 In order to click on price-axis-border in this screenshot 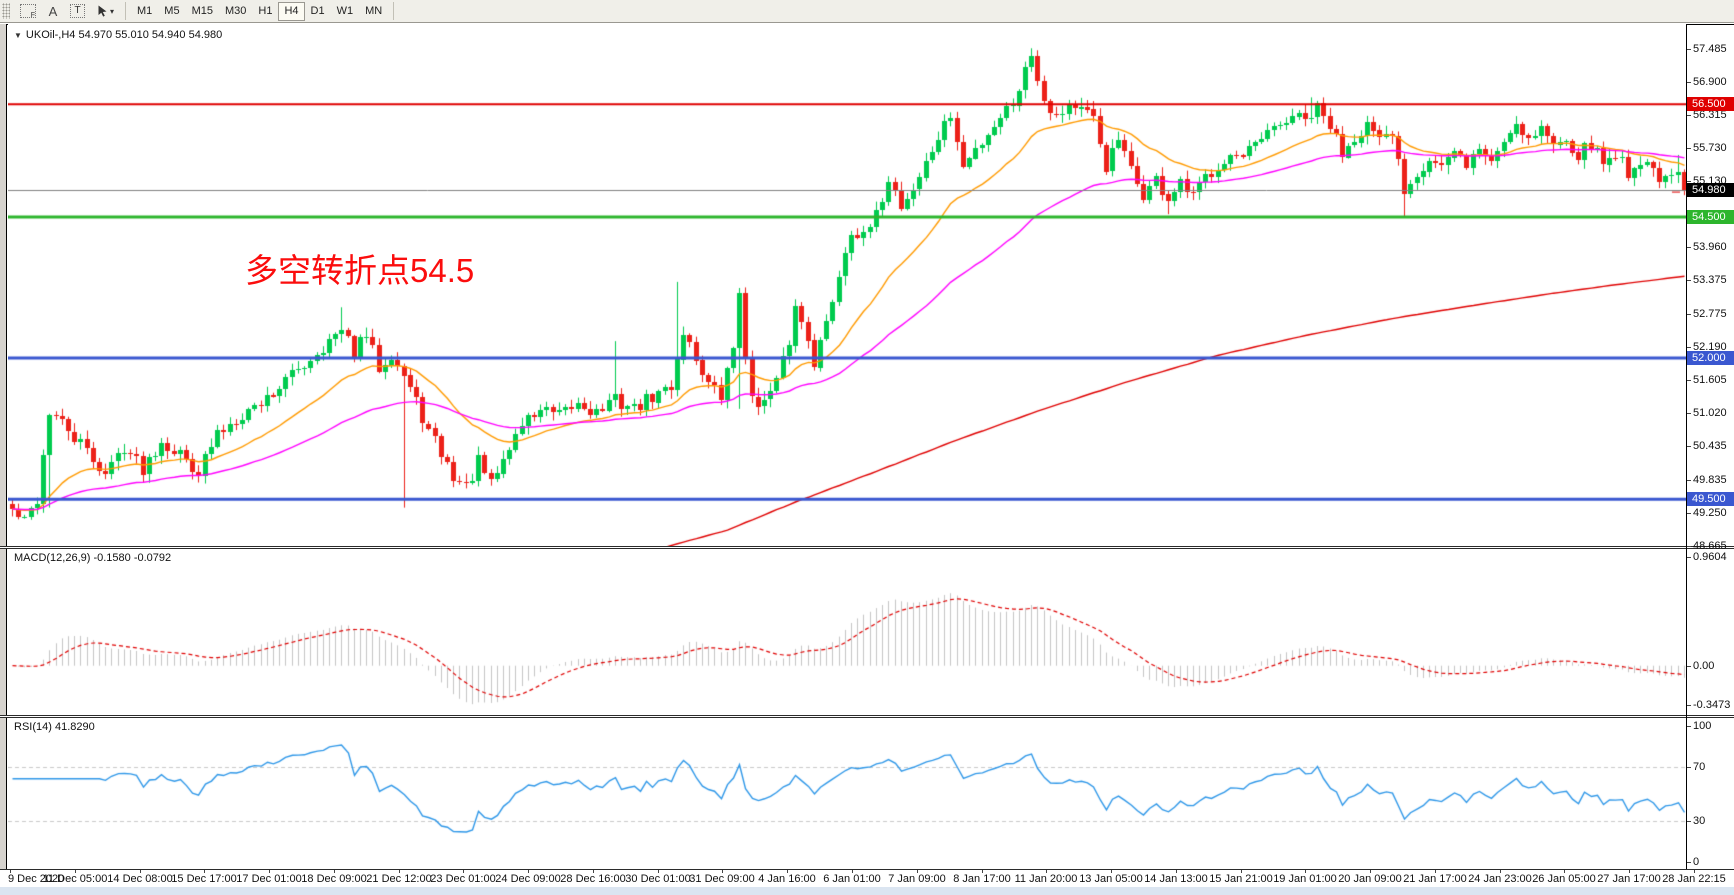, I will do `click(1686, 446)`.